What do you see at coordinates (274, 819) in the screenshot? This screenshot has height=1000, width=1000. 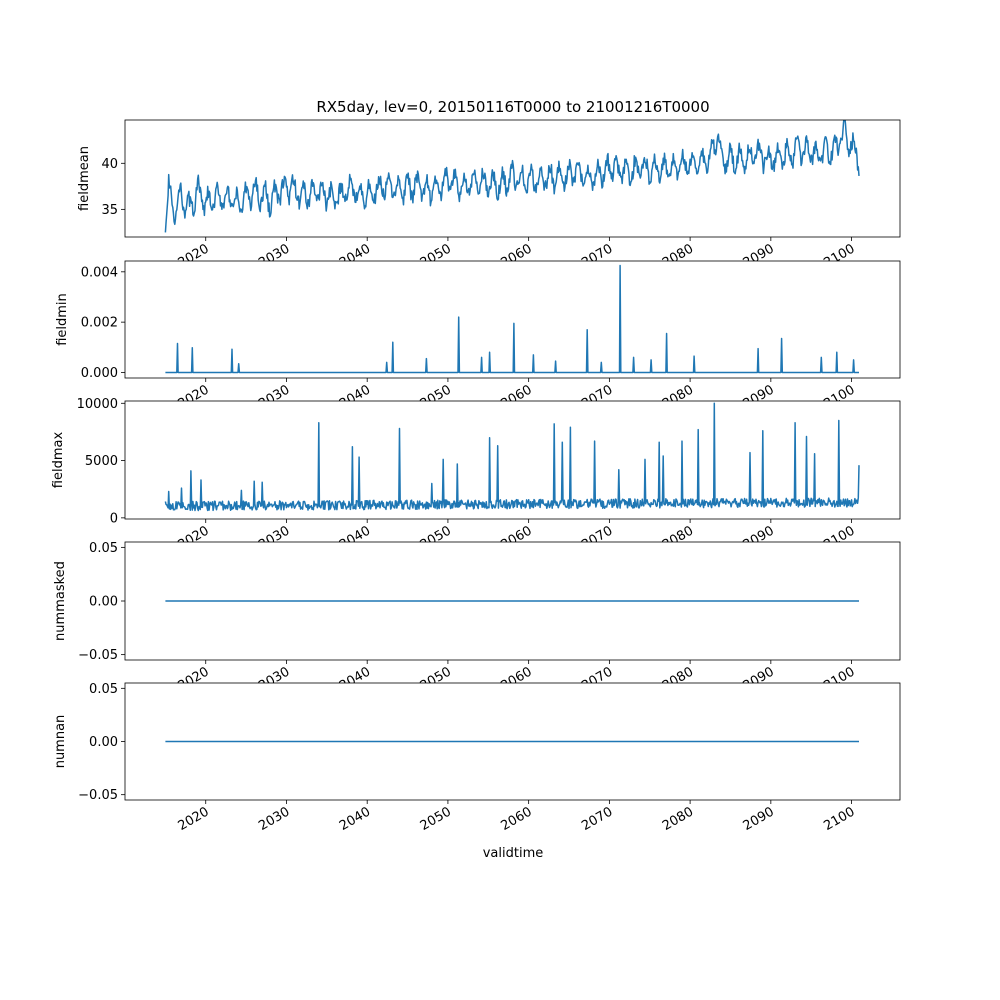 I see `x-tick-label: 2030` at bounding box center [274, 819].